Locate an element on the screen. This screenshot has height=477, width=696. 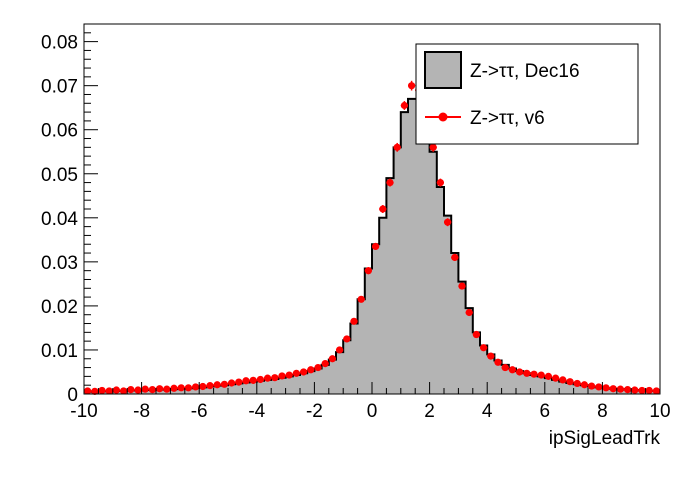
x-tick-label: 4 is located at coordinates (487, 411).